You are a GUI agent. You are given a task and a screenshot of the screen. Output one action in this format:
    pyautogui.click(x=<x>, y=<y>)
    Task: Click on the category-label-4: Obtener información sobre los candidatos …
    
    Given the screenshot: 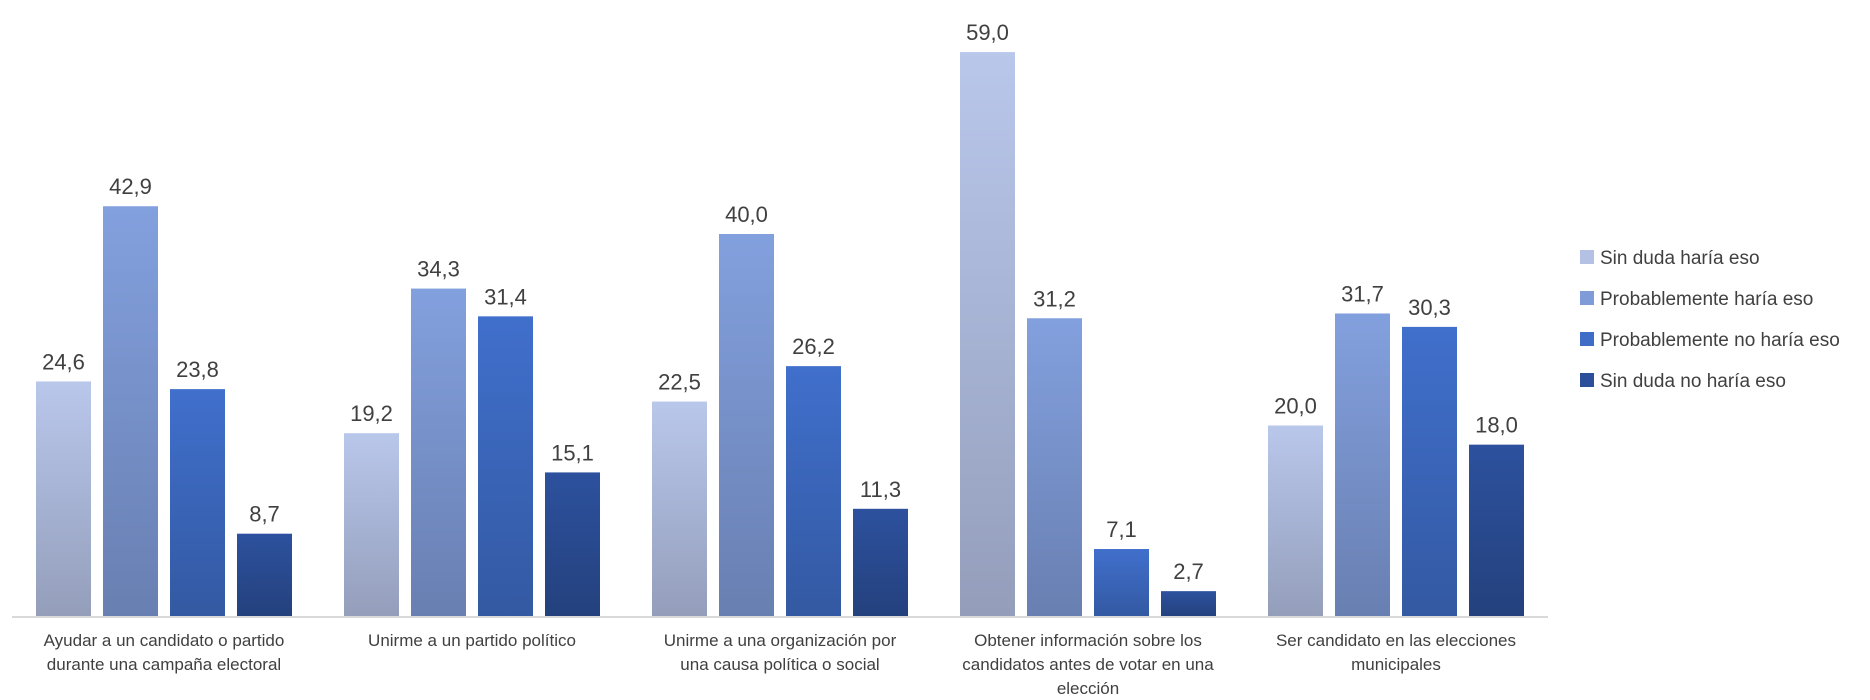 What is the action you would take?
    pyautogui.click(x=1088, y=664)
    